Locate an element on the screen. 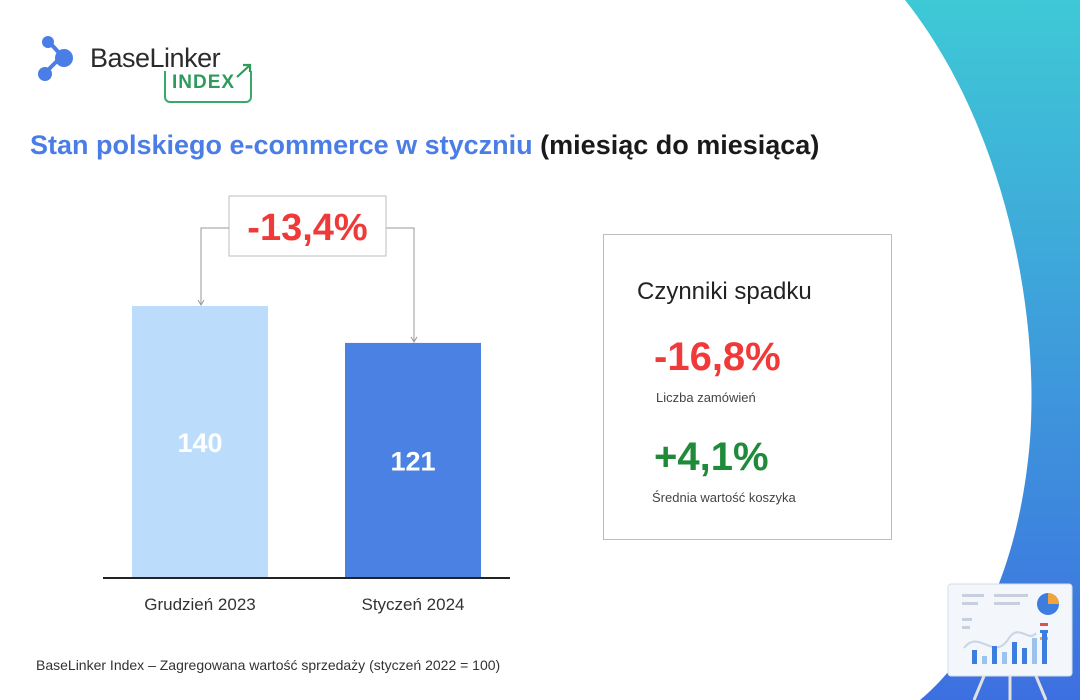 The width and height of the screenshot is (1080, 700). brand-index-text: INDEX is located at coordinates (204, 82).